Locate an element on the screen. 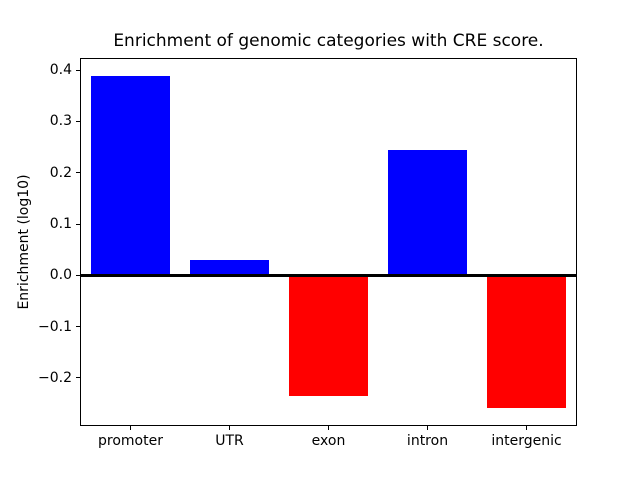 The height and width of the screenshot is (480, 640). xtick-label-exon: exon is located at coordinates (328, 441).